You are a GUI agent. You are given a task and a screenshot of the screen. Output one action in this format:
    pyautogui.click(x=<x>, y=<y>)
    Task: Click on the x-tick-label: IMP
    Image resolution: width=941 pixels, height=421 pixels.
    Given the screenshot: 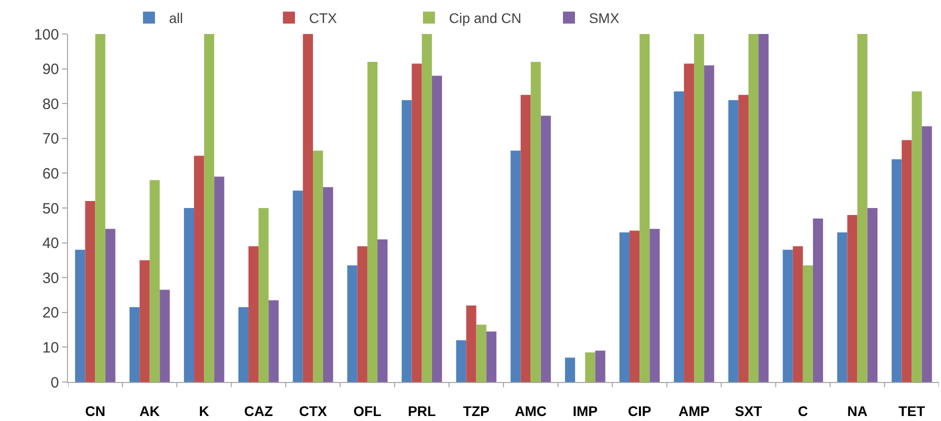 What is the action you would take?
    pyautogui.click(x=585, y=410)
    